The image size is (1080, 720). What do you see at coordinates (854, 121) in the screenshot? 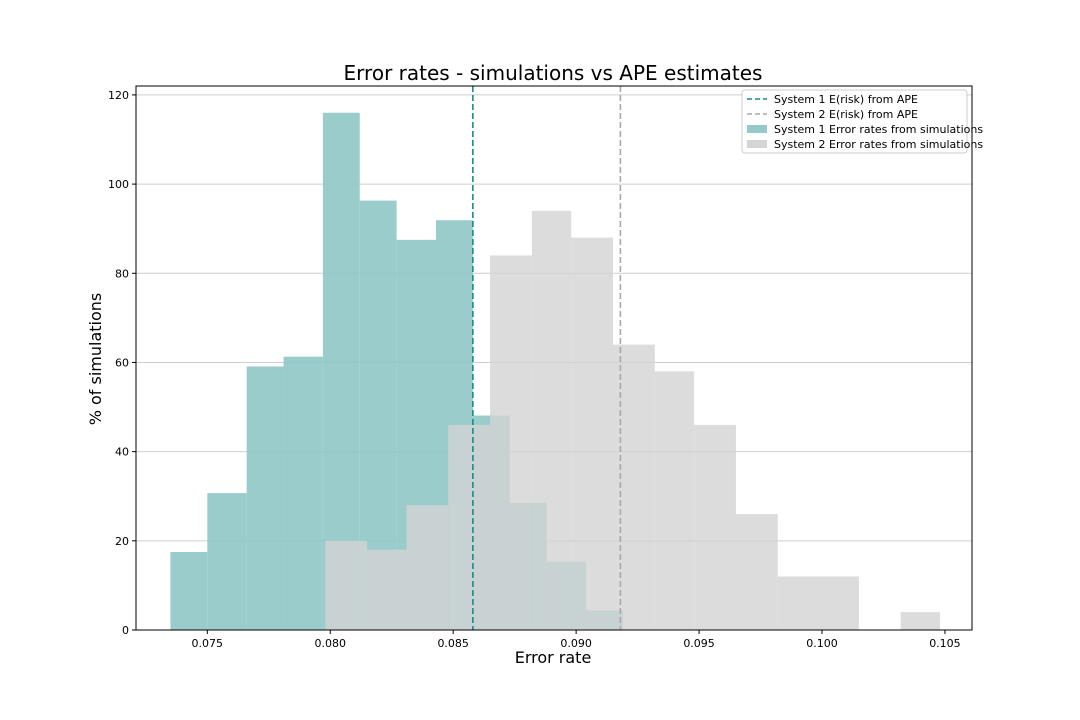
I see `legend-box` at bounding box center [854, 121].